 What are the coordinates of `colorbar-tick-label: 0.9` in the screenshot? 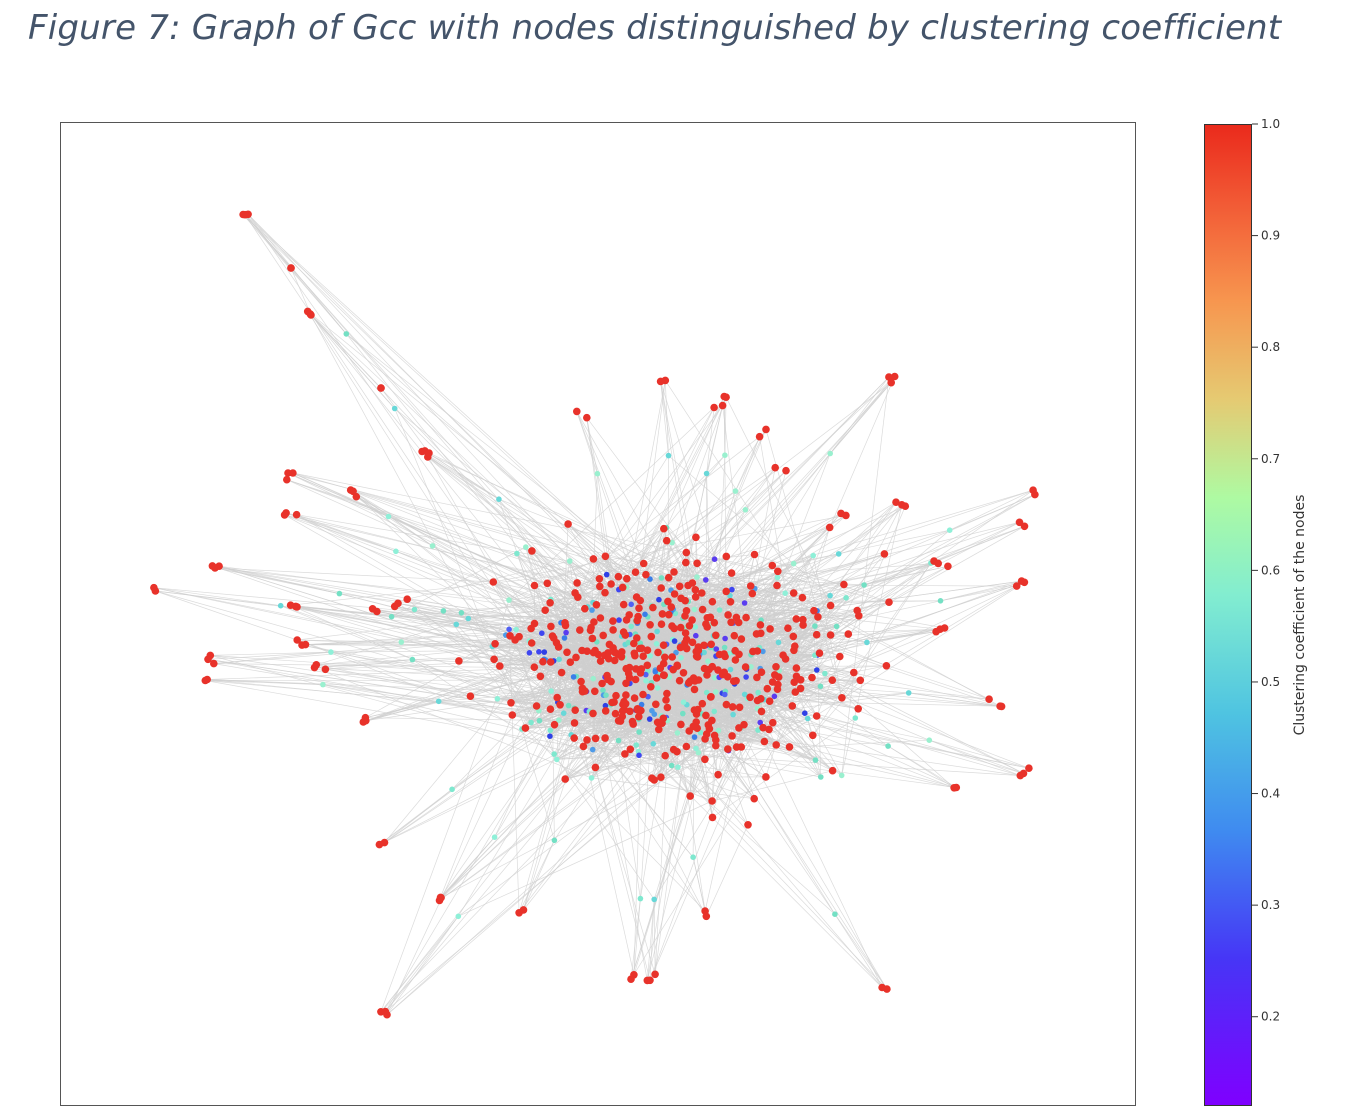 It's located at (1270, 236).